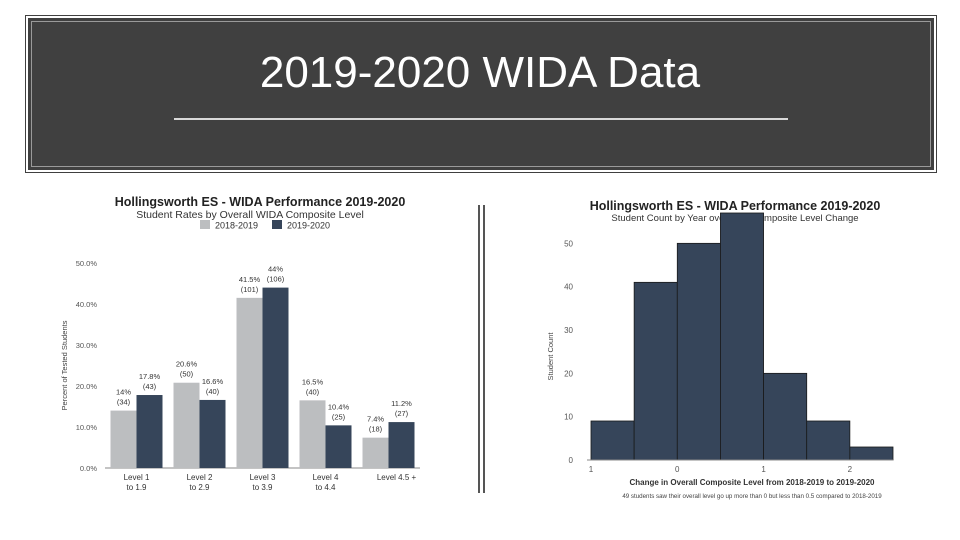 The image size is (960, 540). What do you see at coordinates (187, 374) in the screenshot?
I see `bar-label-count: (50)` at bounding box center [187, 374].